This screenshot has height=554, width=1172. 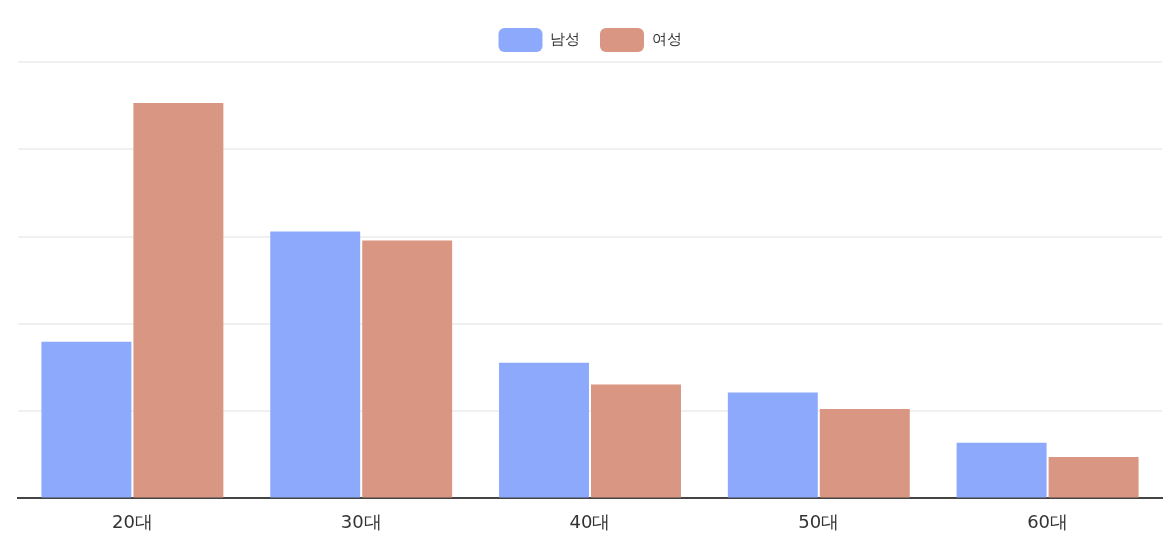 I want to click on legend-label: 남성, so click(x=565, y=38).